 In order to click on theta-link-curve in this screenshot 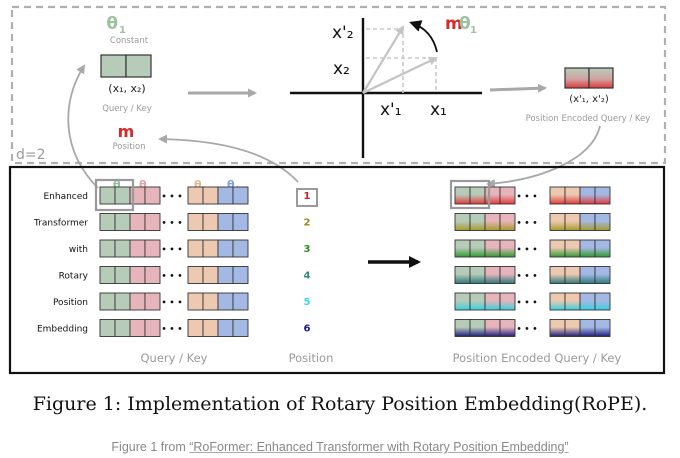, I will do `click(83, 126)`.